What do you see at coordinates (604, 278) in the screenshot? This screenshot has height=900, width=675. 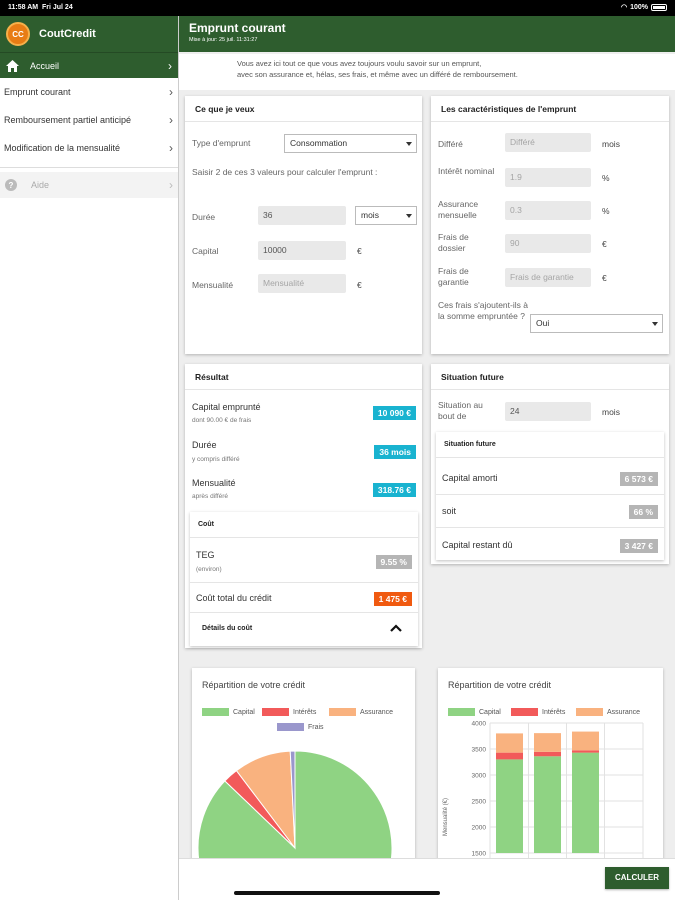 I see `garantie-unit: €` at bounding box center [604, 278].